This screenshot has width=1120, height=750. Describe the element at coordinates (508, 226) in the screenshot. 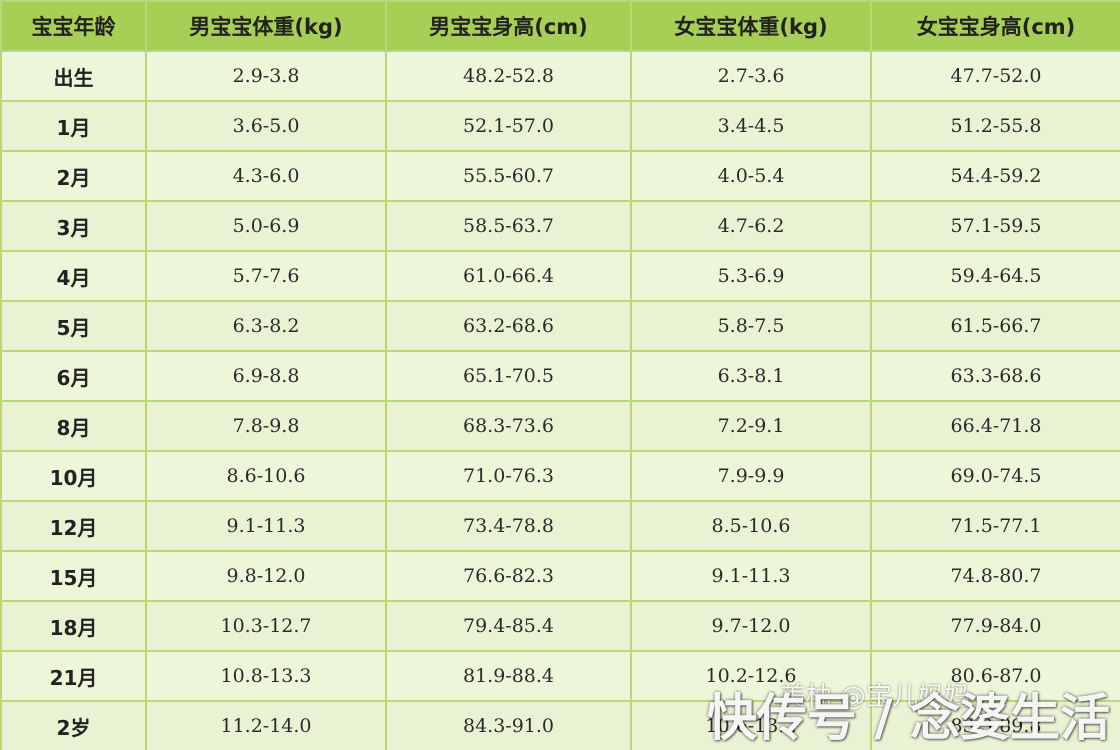

I see `cell-boy-height: 58.5-63.7` at that location.